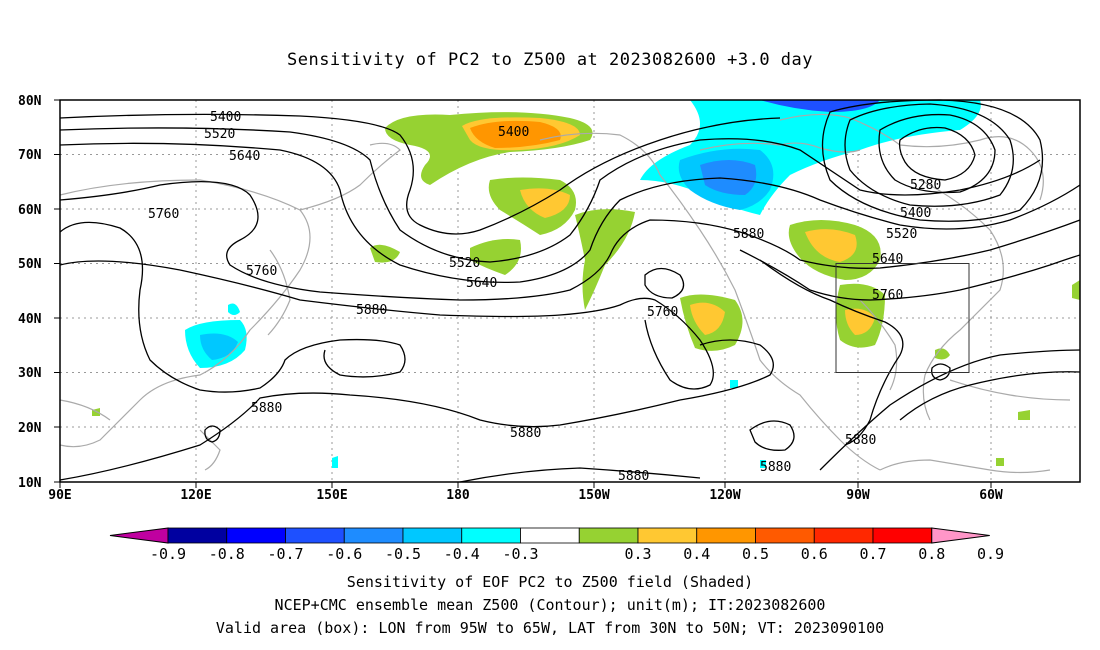 The width and height of the screenshot is (1100, 650). I want to click on lon-label: 120W, so click(724, 495).